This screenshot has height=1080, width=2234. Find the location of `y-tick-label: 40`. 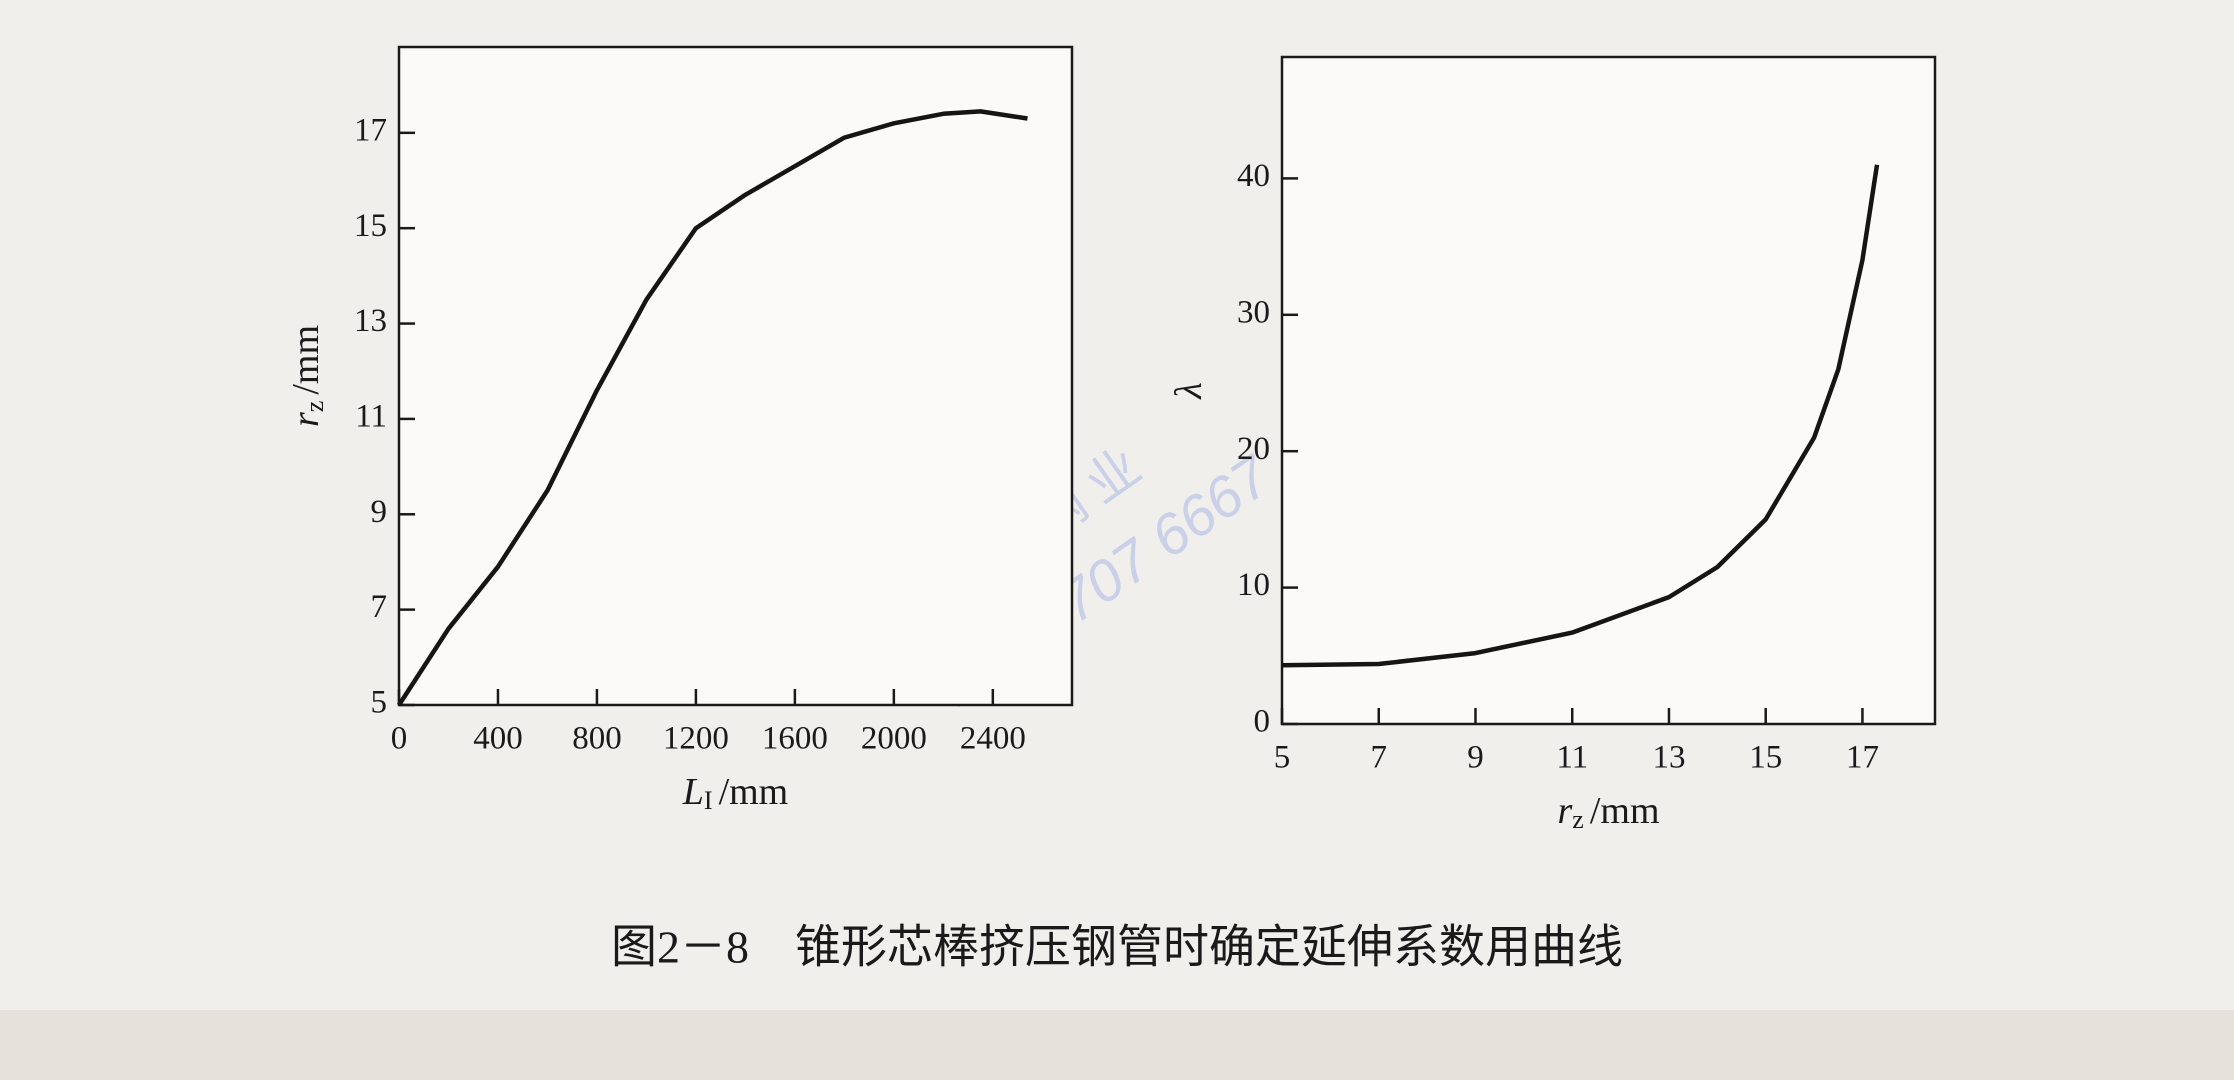

y-tick-label: 40 is located at coordinates (1253, 176).